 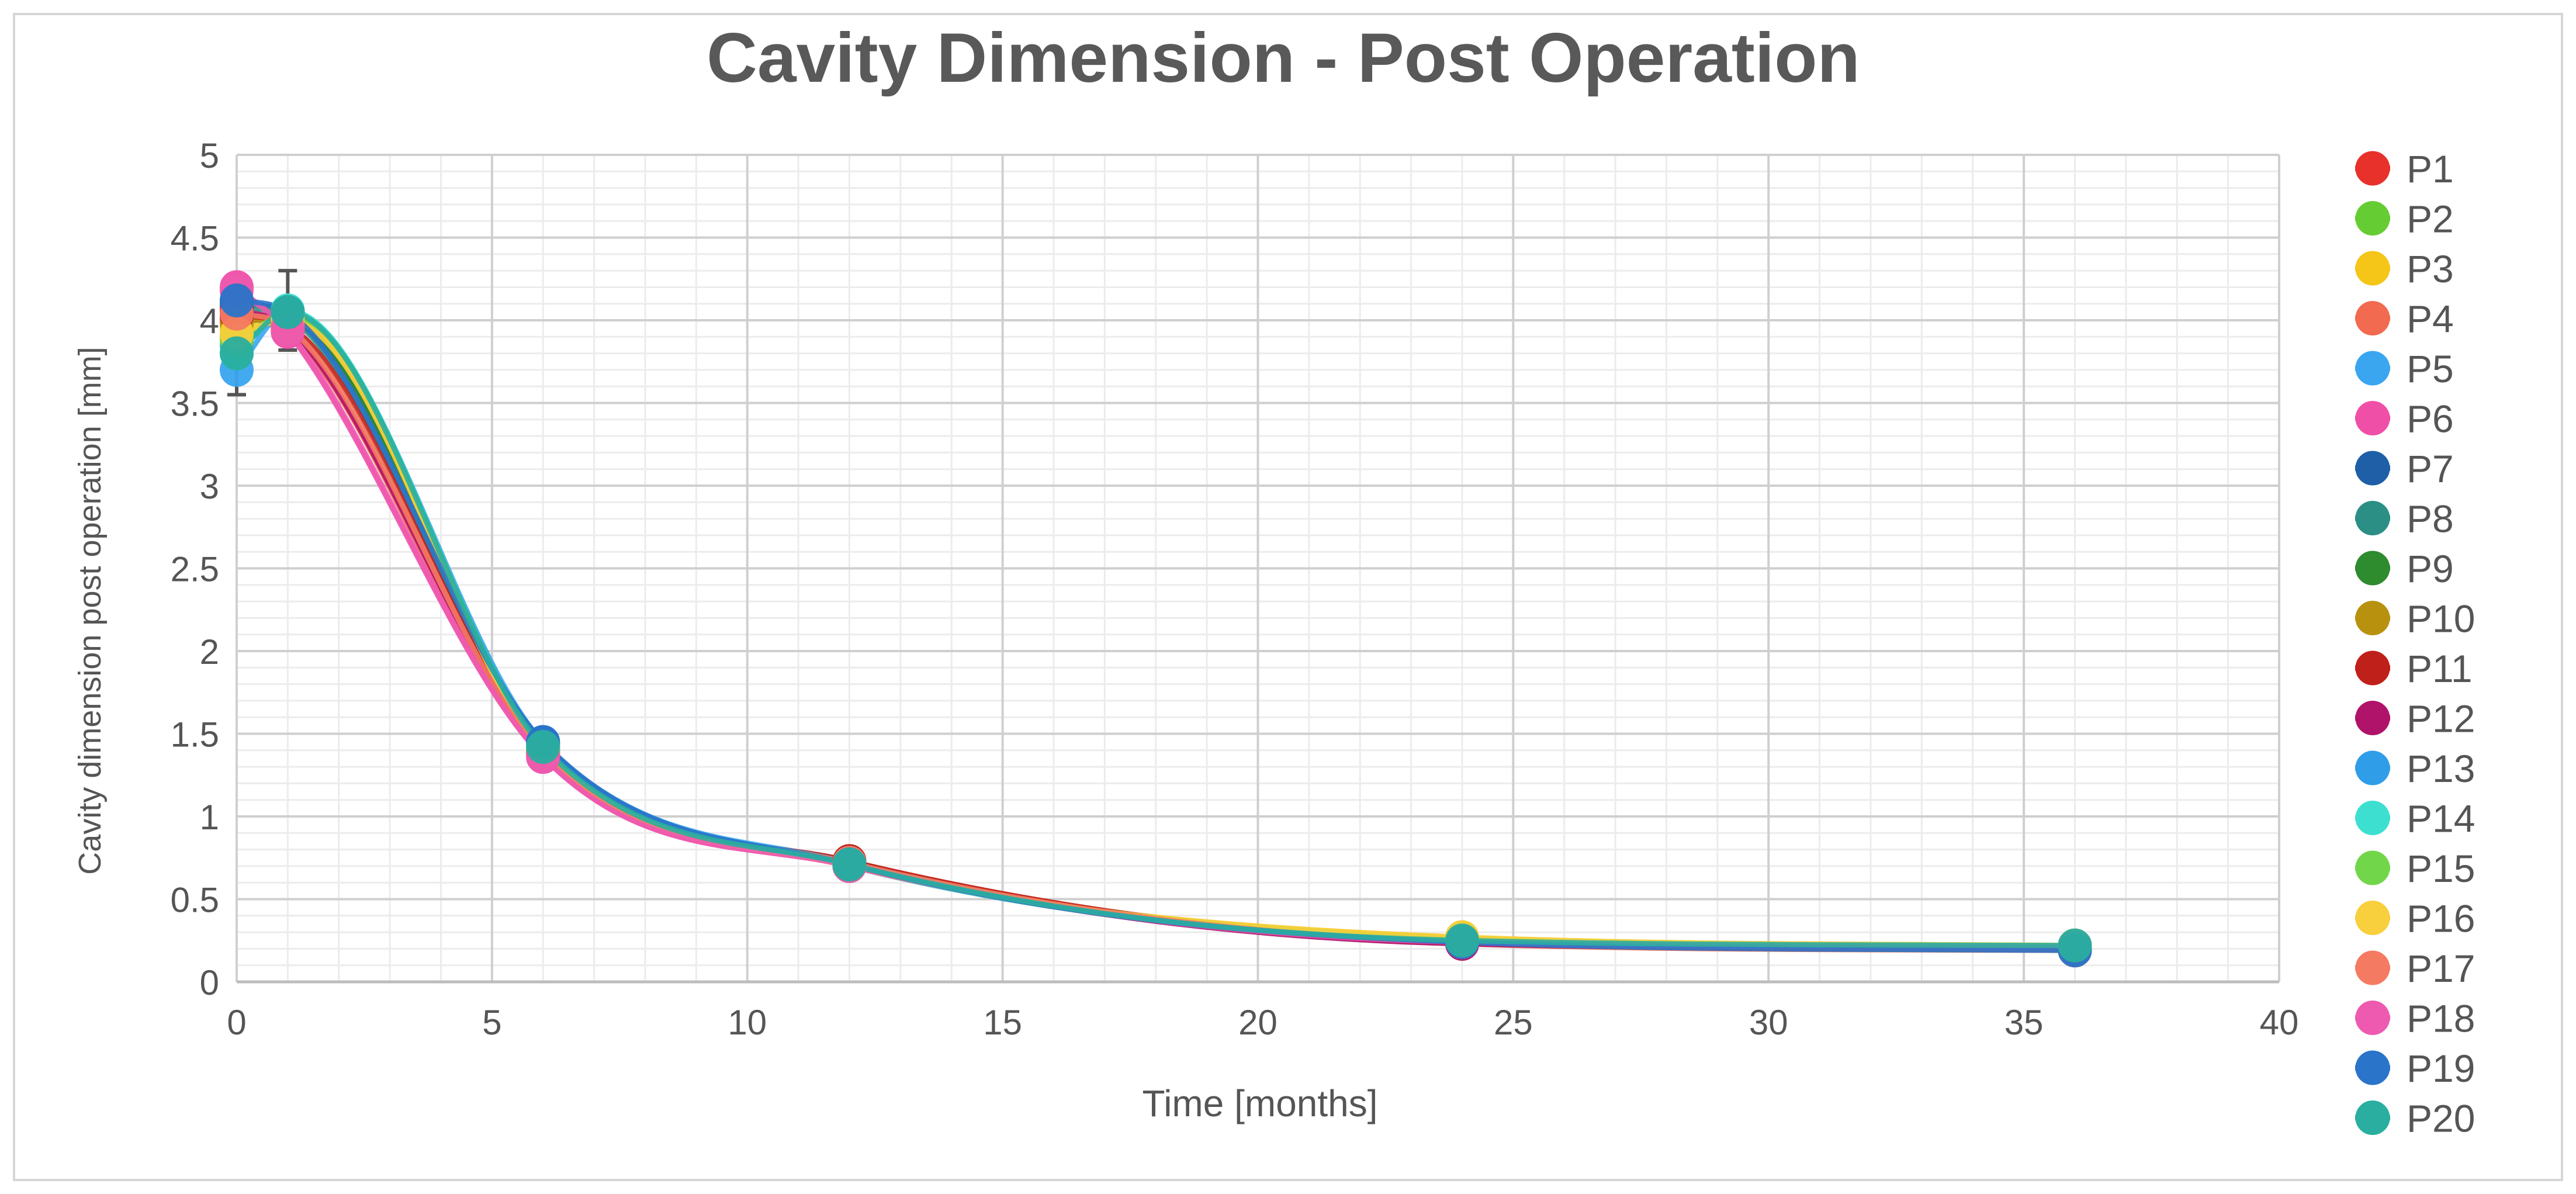 I want to click on legend-label-p7: P7, so click(x=2430, y=468).